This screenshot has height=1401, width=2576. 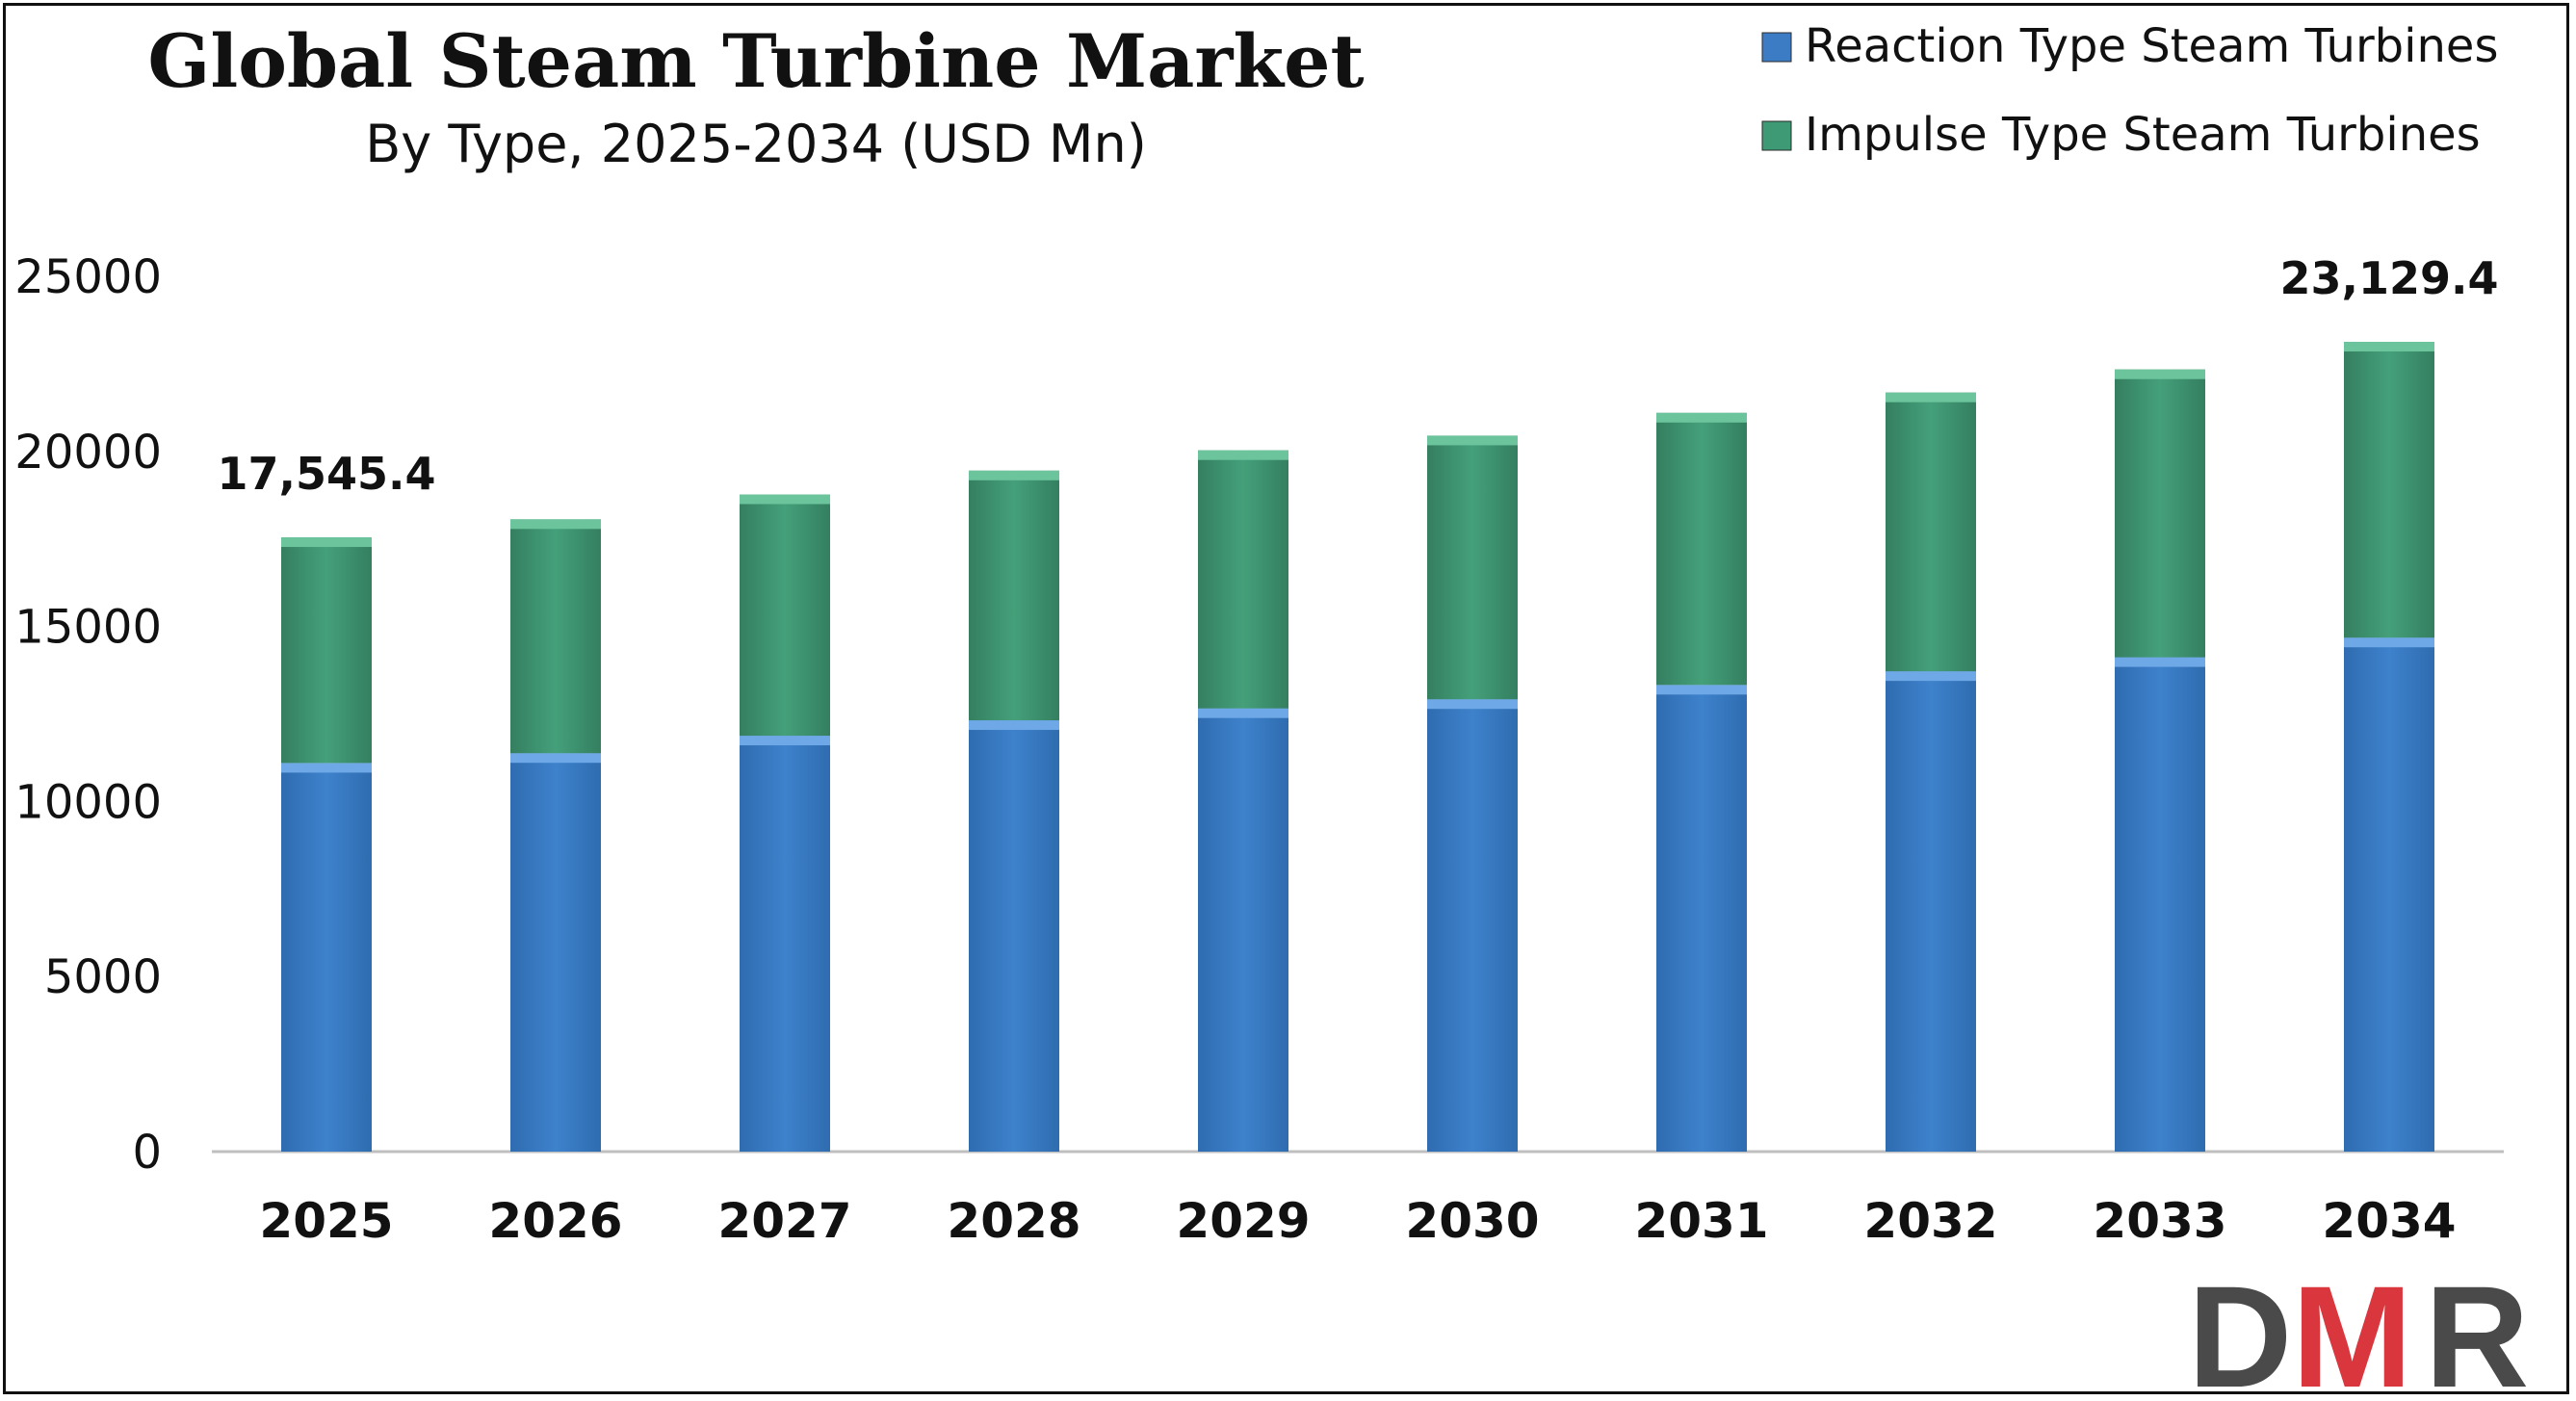 What do you see at coordinates (1931, 532) in the screenshot?
I see `bar-impulse-2032` at bounding box center [1931, 532].